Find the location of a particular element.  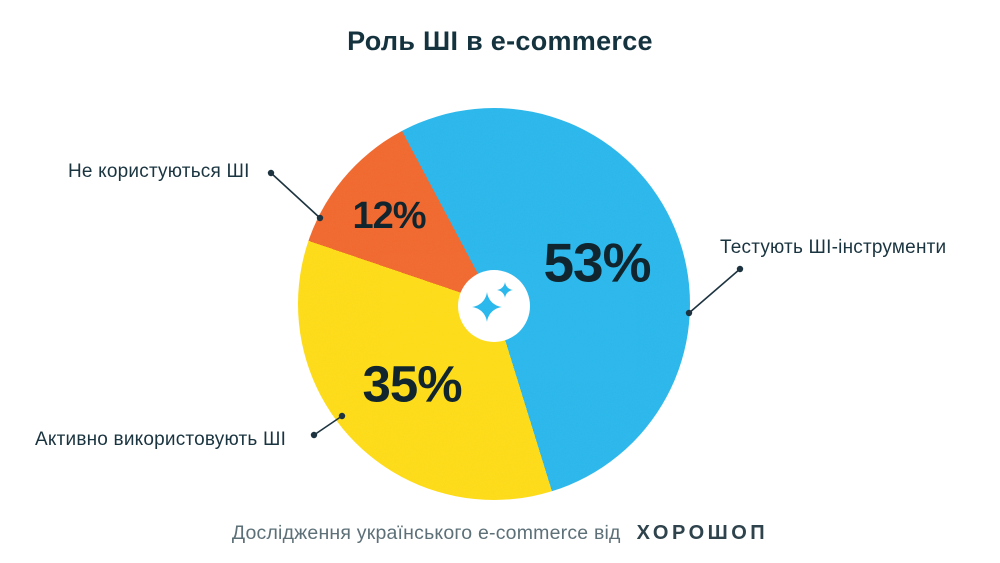

slice-value-testing: 53% is located at coordinates (597, 262).